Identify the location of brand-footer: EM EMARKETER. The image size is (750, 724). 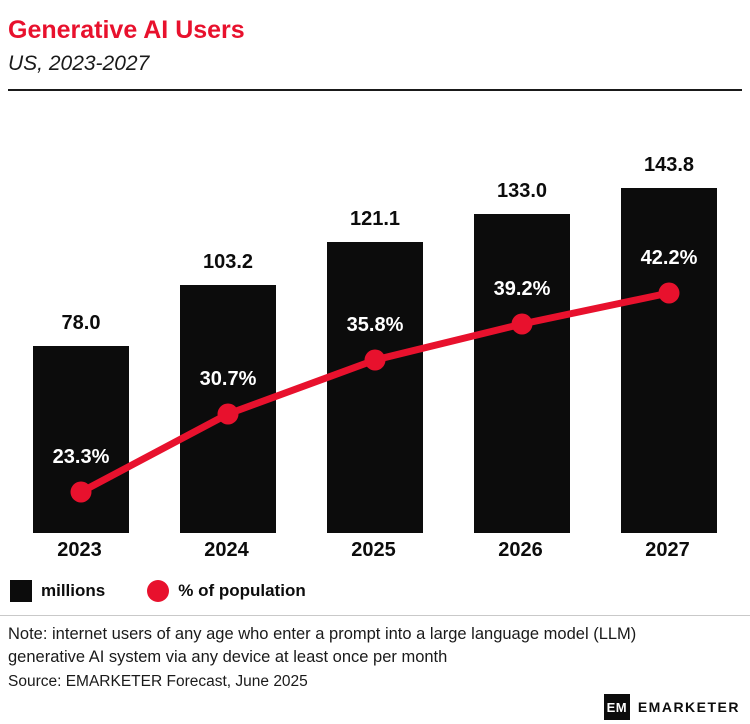
(375, 709).